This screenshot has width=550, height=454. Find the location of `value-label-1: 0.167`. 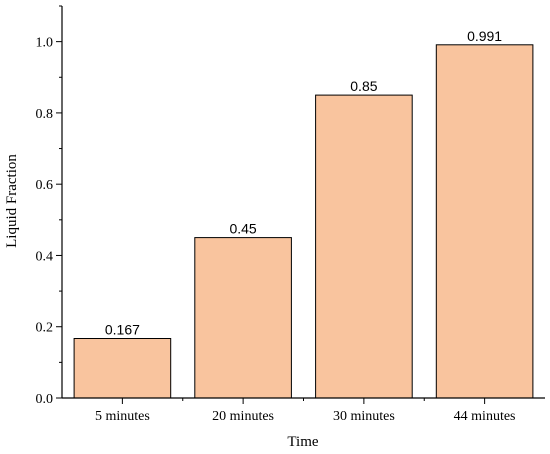

value-label-1: 0.167 is located at coordinates (122, 330).